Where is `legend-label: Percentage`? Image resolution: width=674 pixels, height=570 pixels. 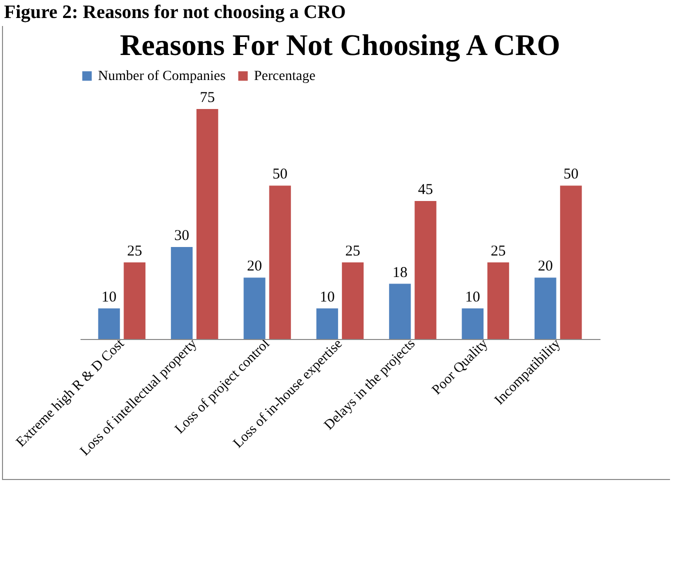 legend-label: Percentage is located at coordinates (285, 76).